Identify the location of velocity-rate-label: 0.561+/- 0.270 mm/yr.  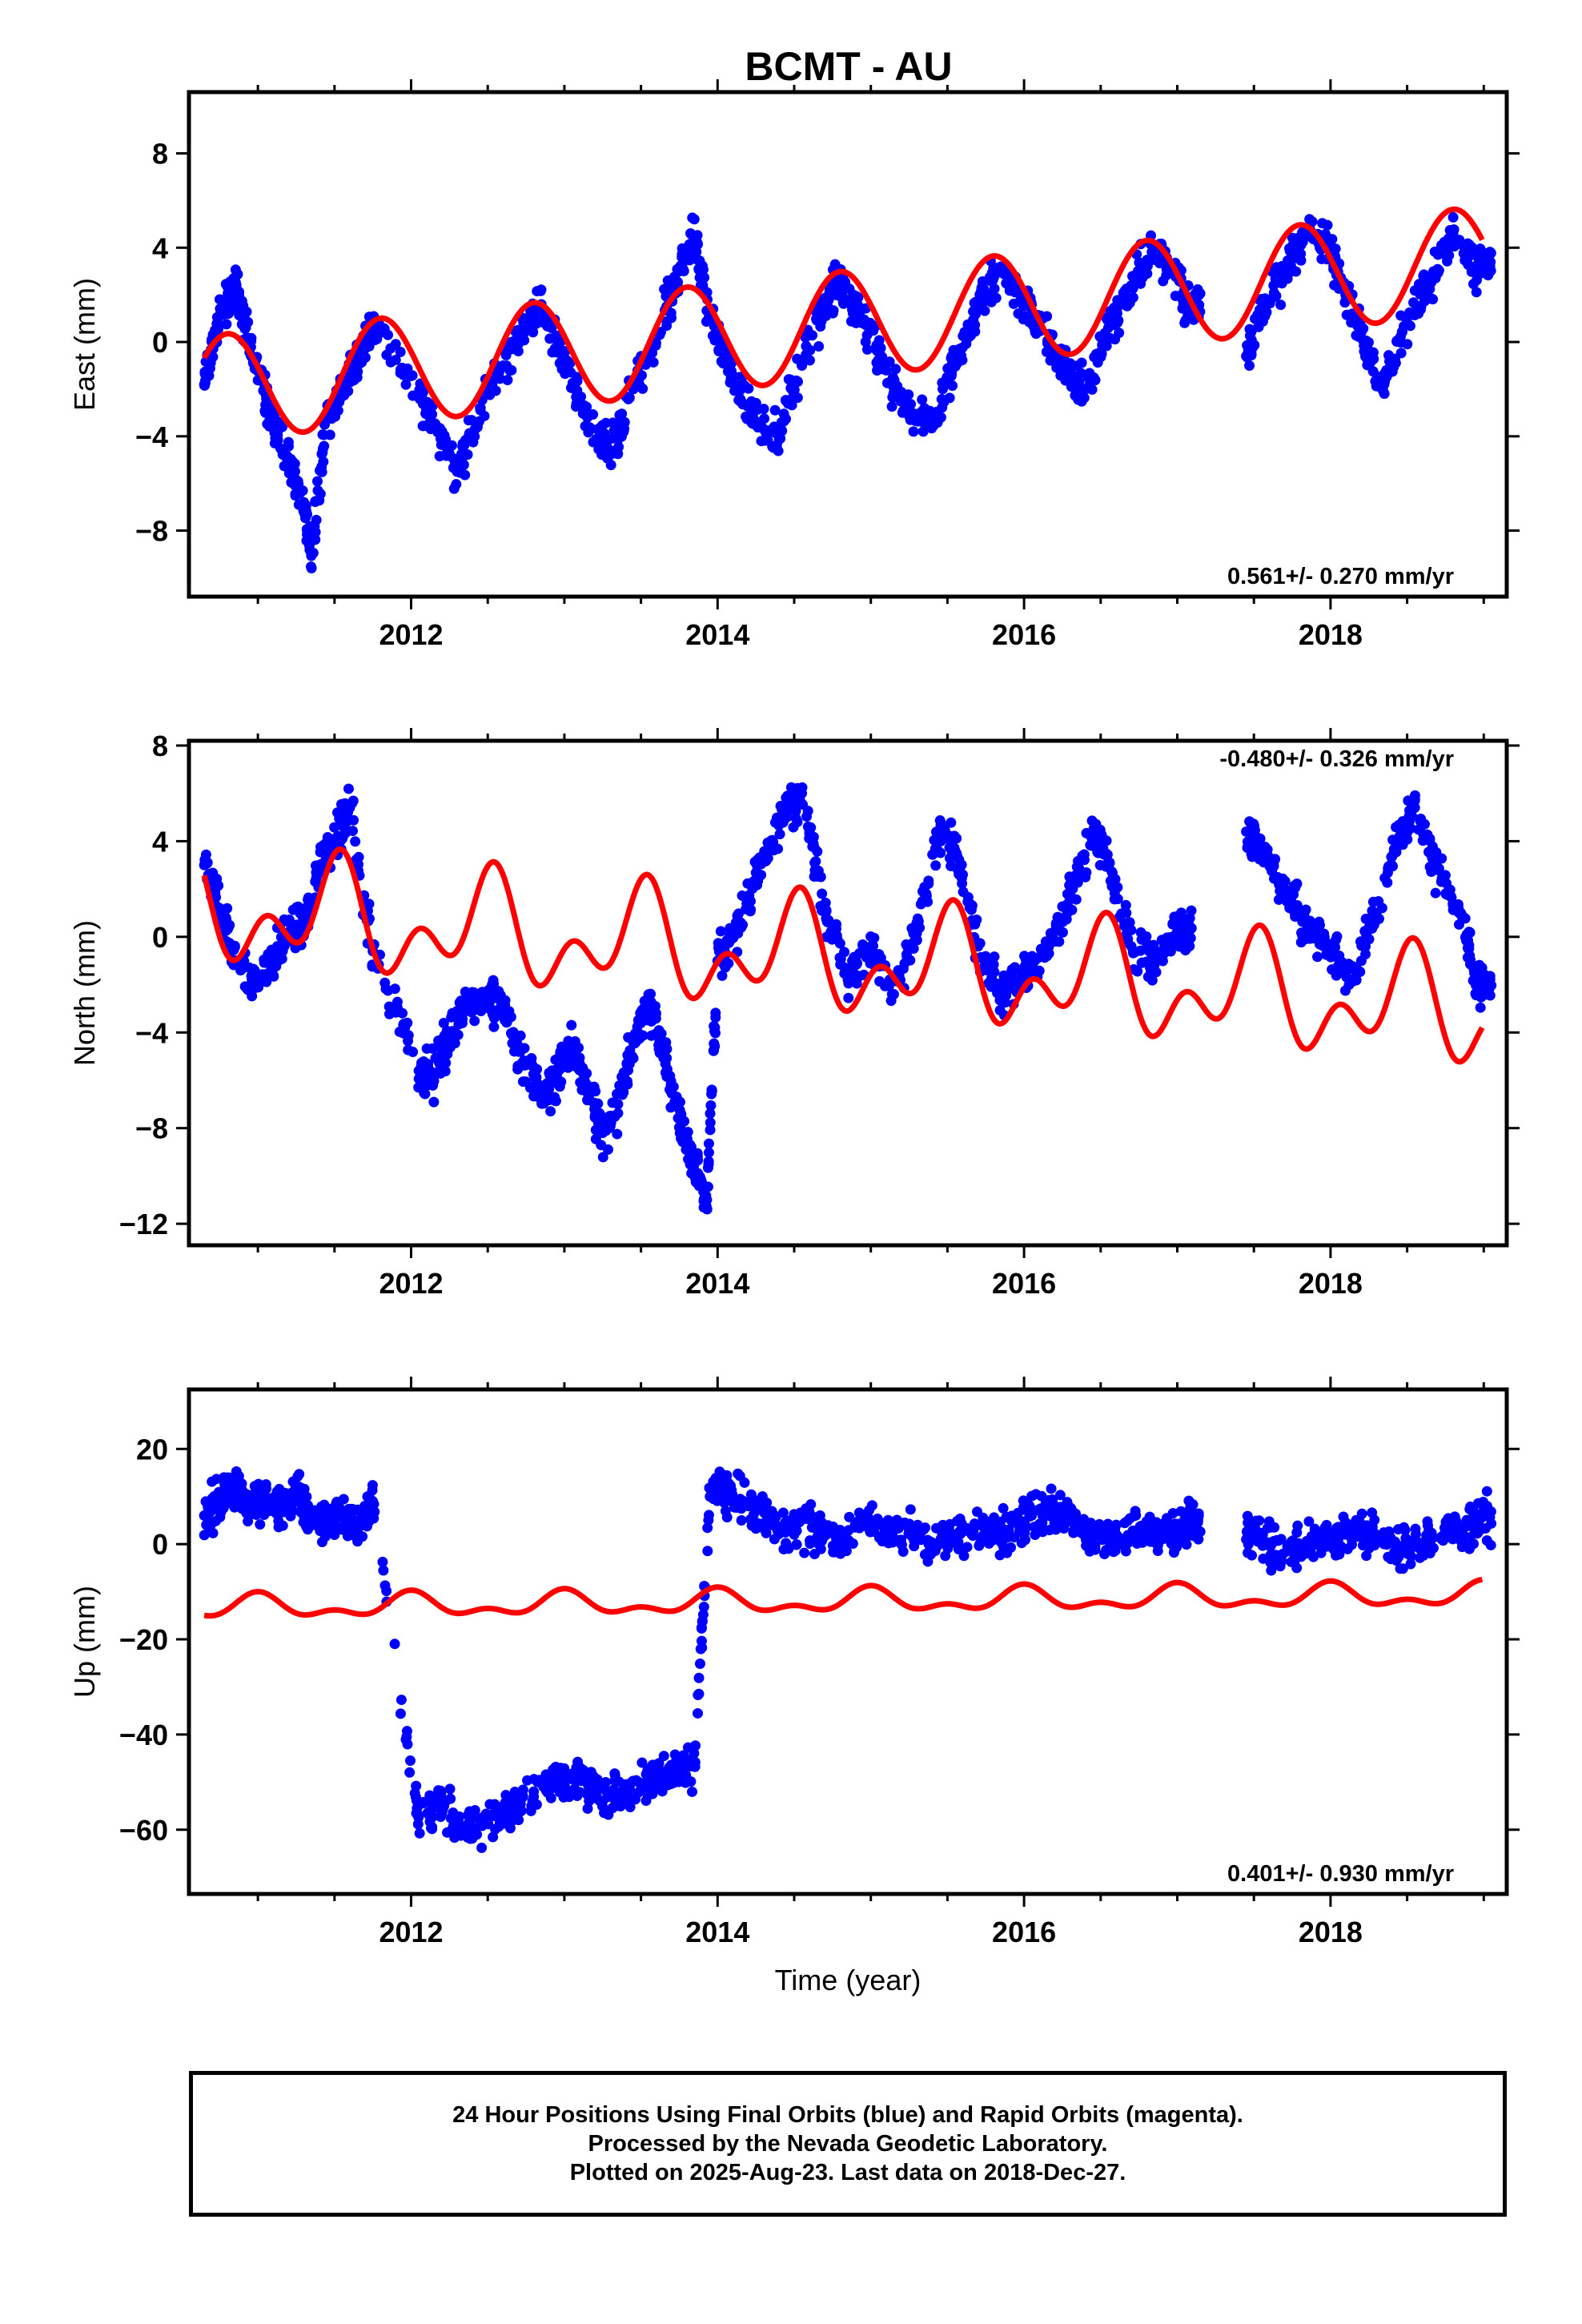
(1340, 576).